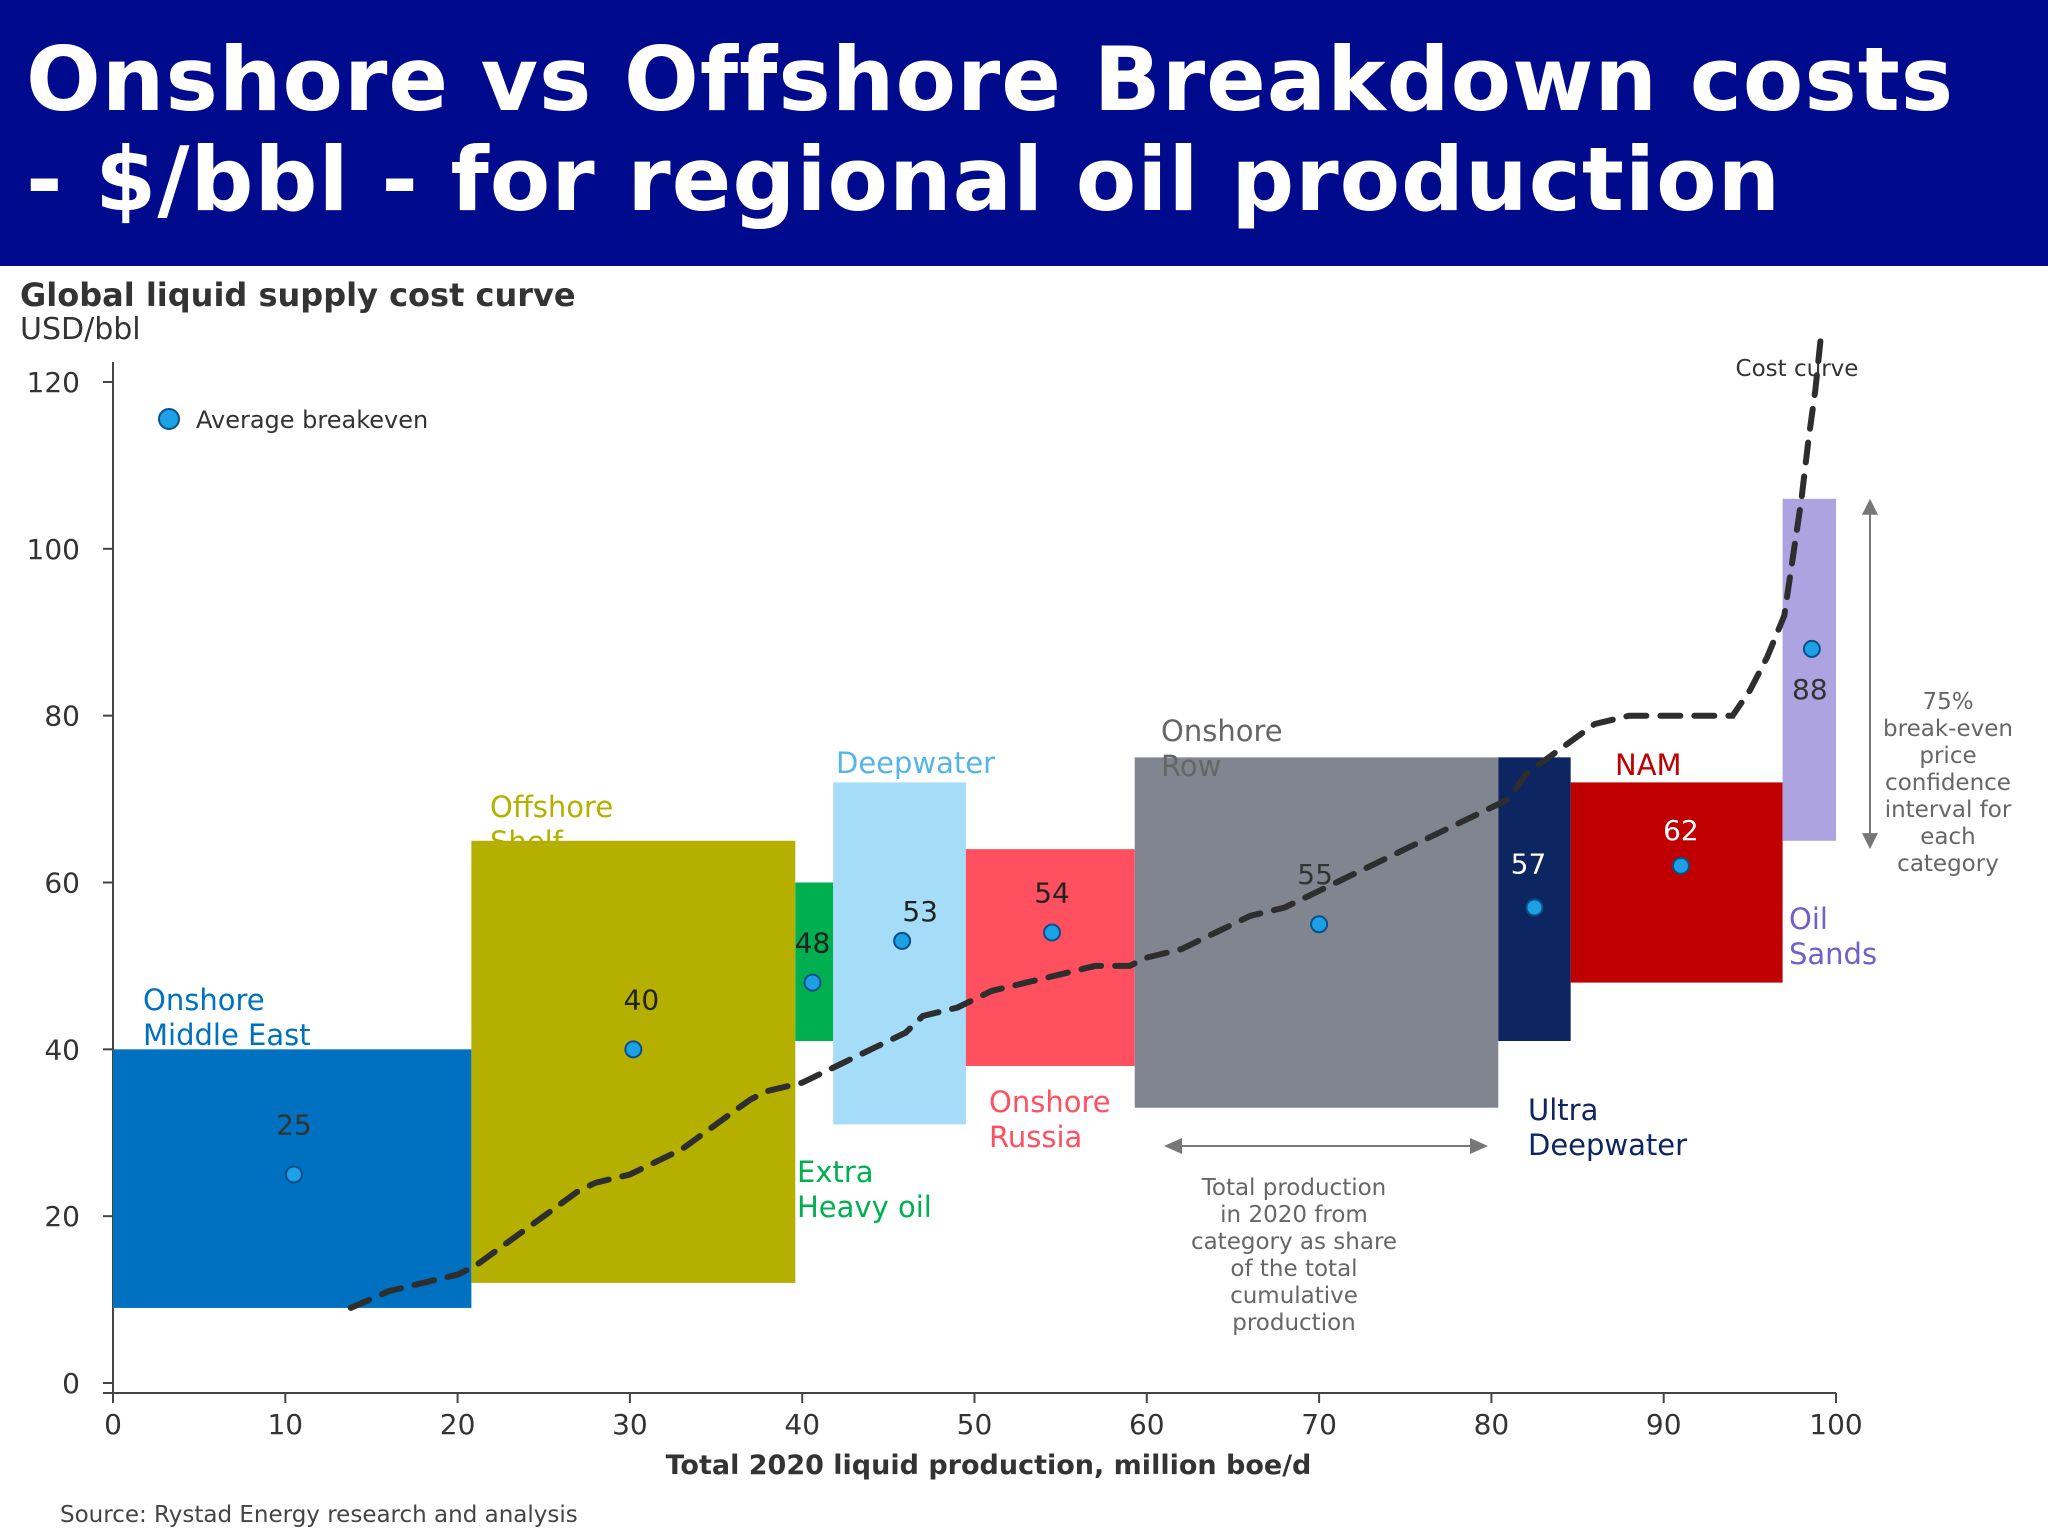  What do you see at coordinates (227, 1035) in the screenshot?
I see `category-label: Middle East` at bounding box center [227, 1035].